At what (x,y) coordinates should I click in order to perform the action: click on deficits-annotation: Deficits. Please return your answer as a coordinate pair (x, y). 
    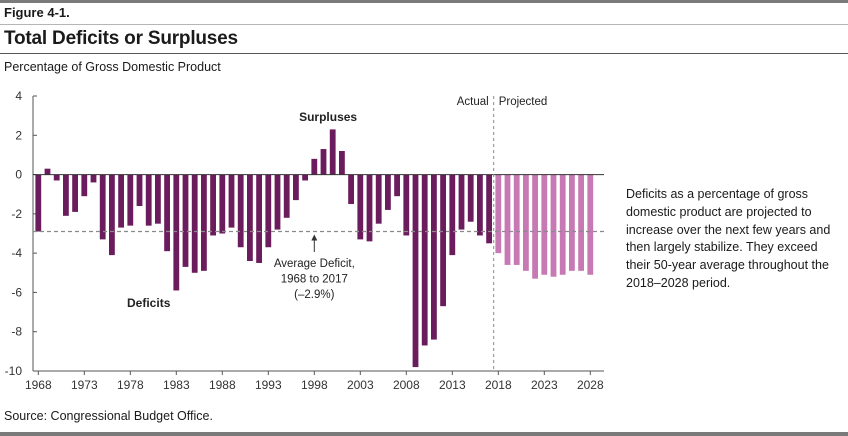
    Looking at the image, I should click on (149, 303).